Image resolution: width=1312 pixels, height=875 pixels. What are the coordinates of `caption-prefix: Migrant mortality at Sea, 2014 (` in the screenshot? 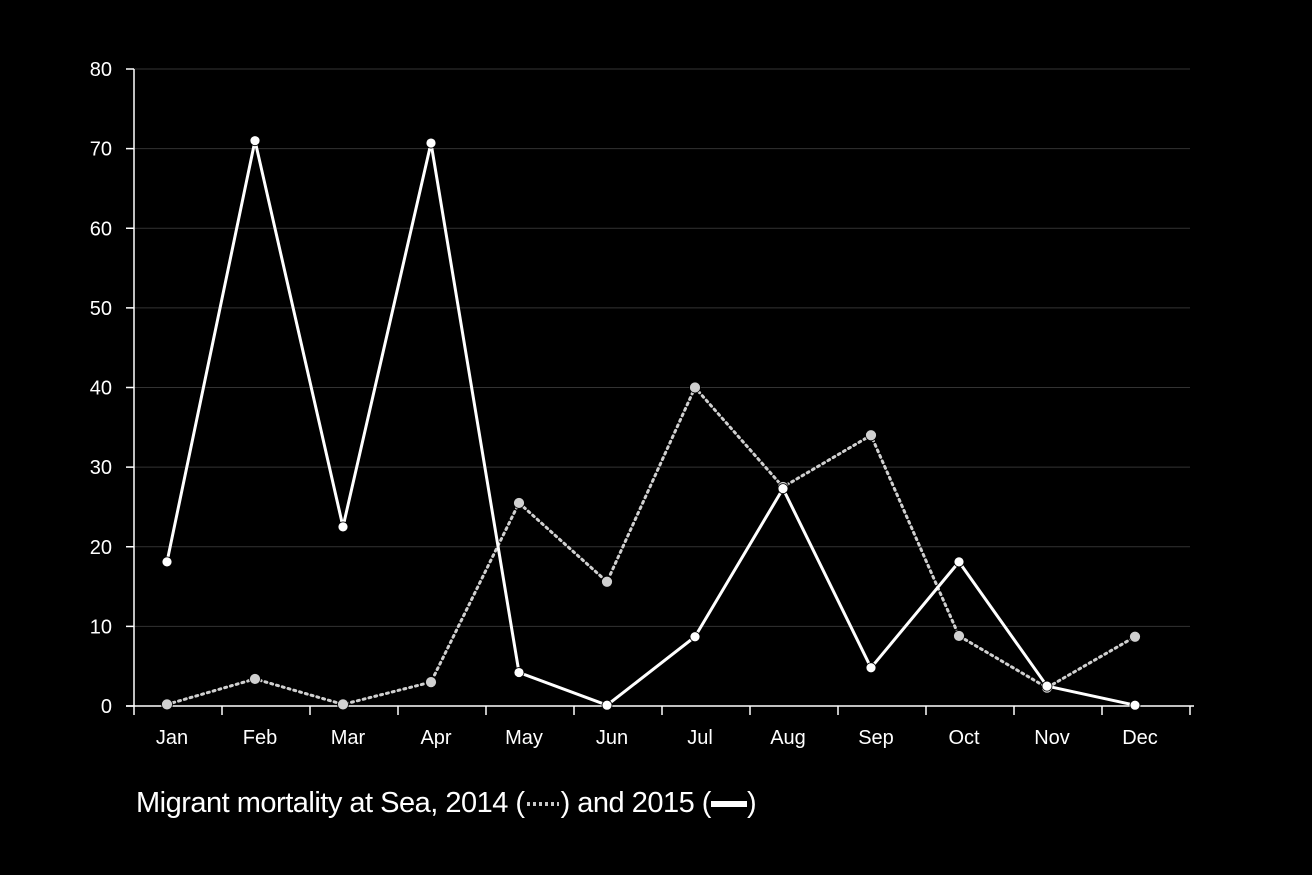 It's located at (330, 803).